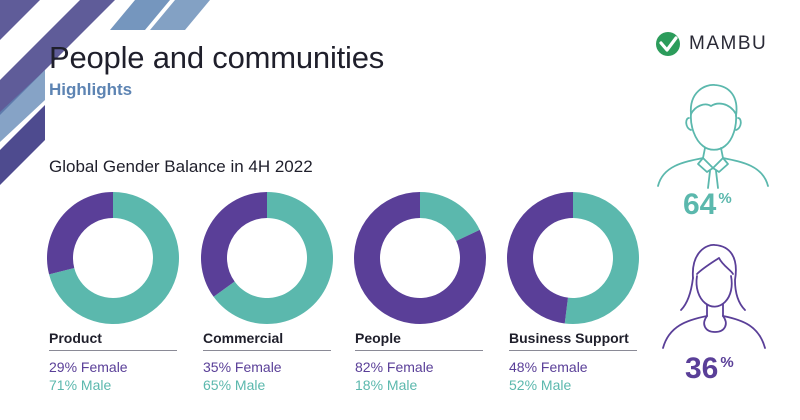  Describe the element at coordinates (714, 296) in the screenshot. I see `female-figure-icon` at that location.